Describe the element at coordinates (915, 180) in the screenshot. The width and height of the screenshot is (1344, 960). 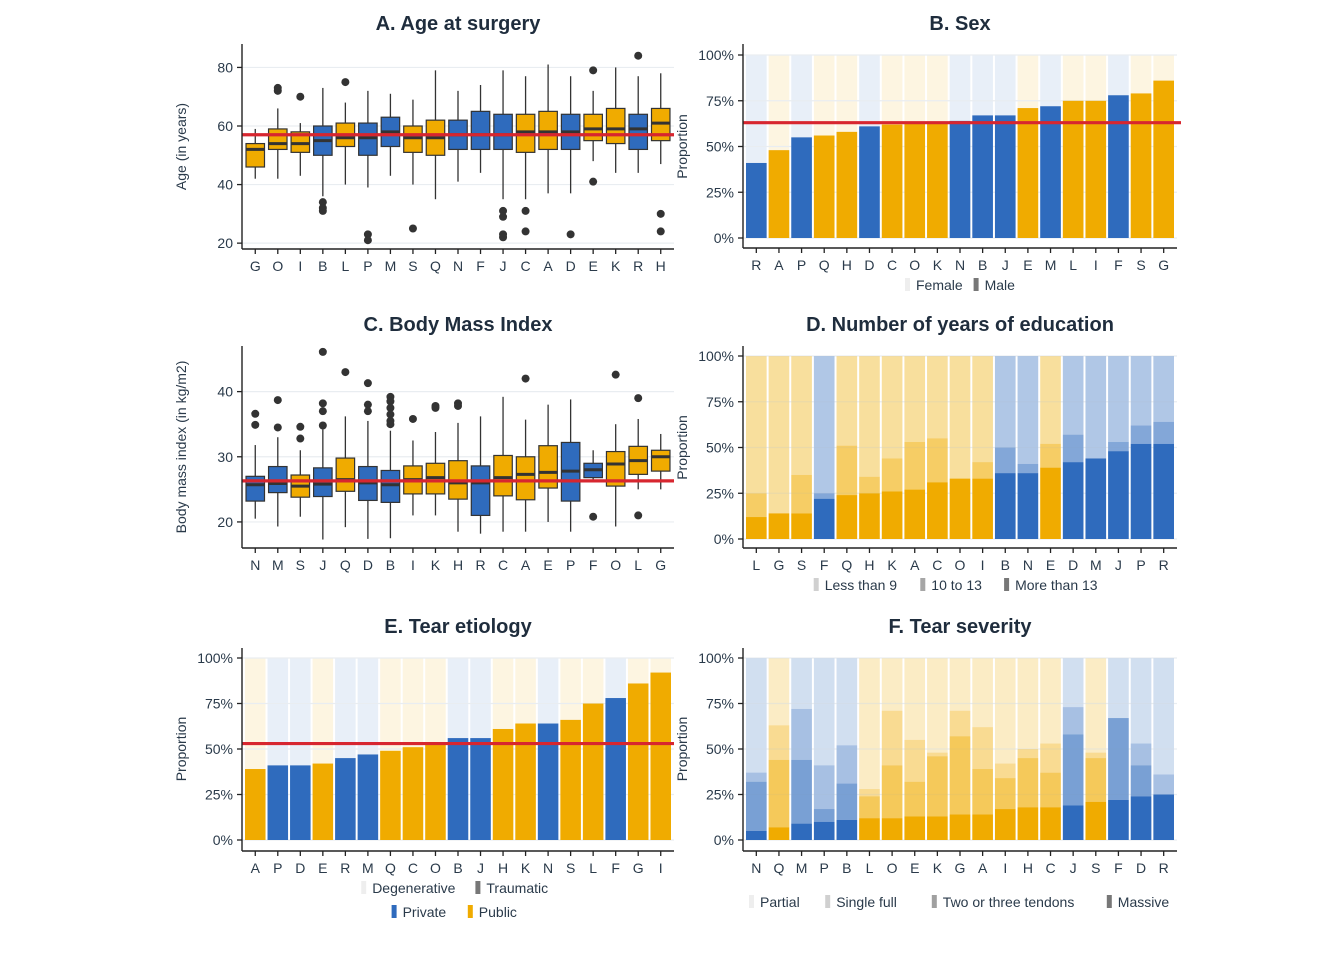
I see `bar-O` at that location.